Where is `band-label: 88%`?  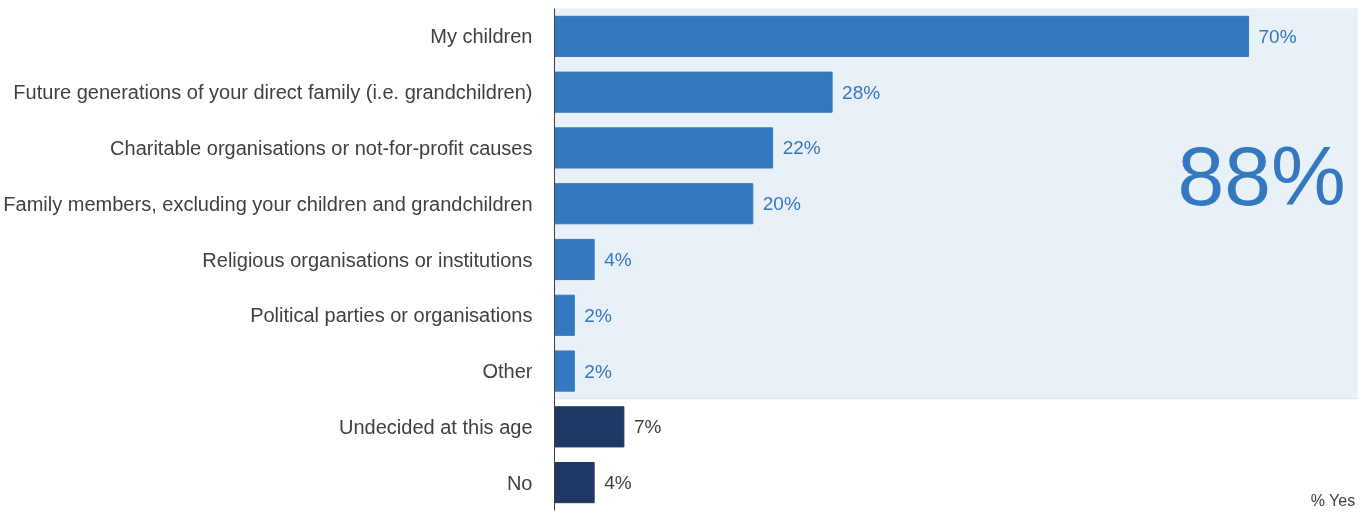 band-label: 88% is located at coordinates (1261, 175).